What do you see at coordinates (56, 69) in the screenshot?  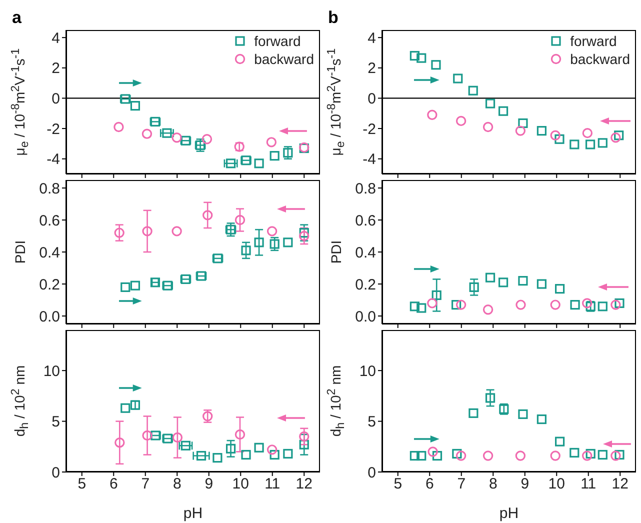 I see `y-tick-label: 2` at bounding box center [56, 69].